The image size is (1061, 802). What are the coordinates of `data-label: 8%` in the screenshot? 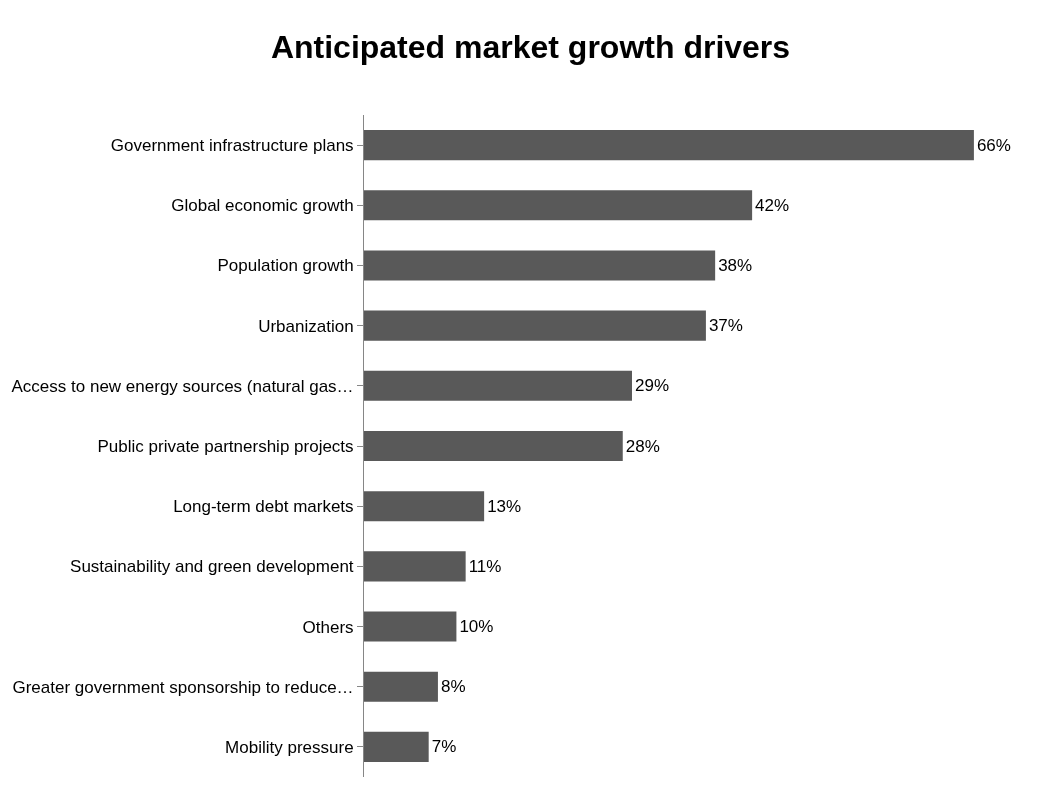 It's located at (453, 687).